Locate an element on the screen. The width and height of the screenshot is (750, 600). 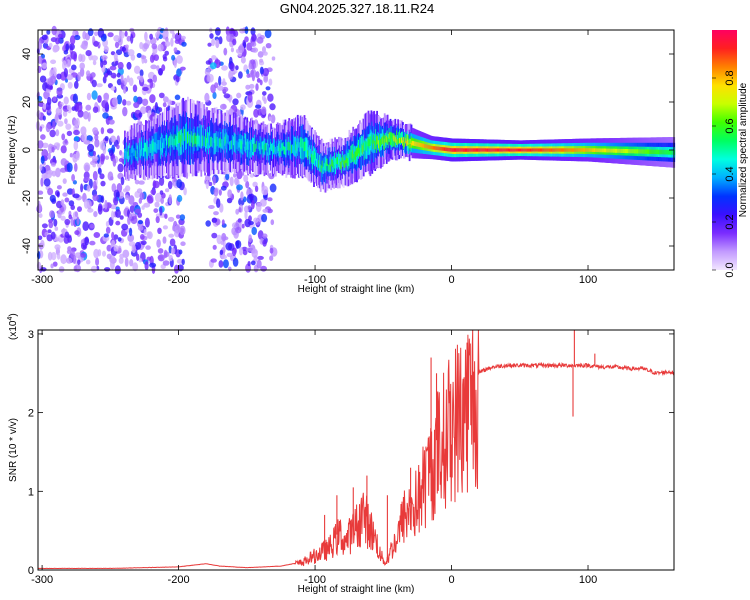
y-tick-label: 1 is located at coordinates (31, 492).